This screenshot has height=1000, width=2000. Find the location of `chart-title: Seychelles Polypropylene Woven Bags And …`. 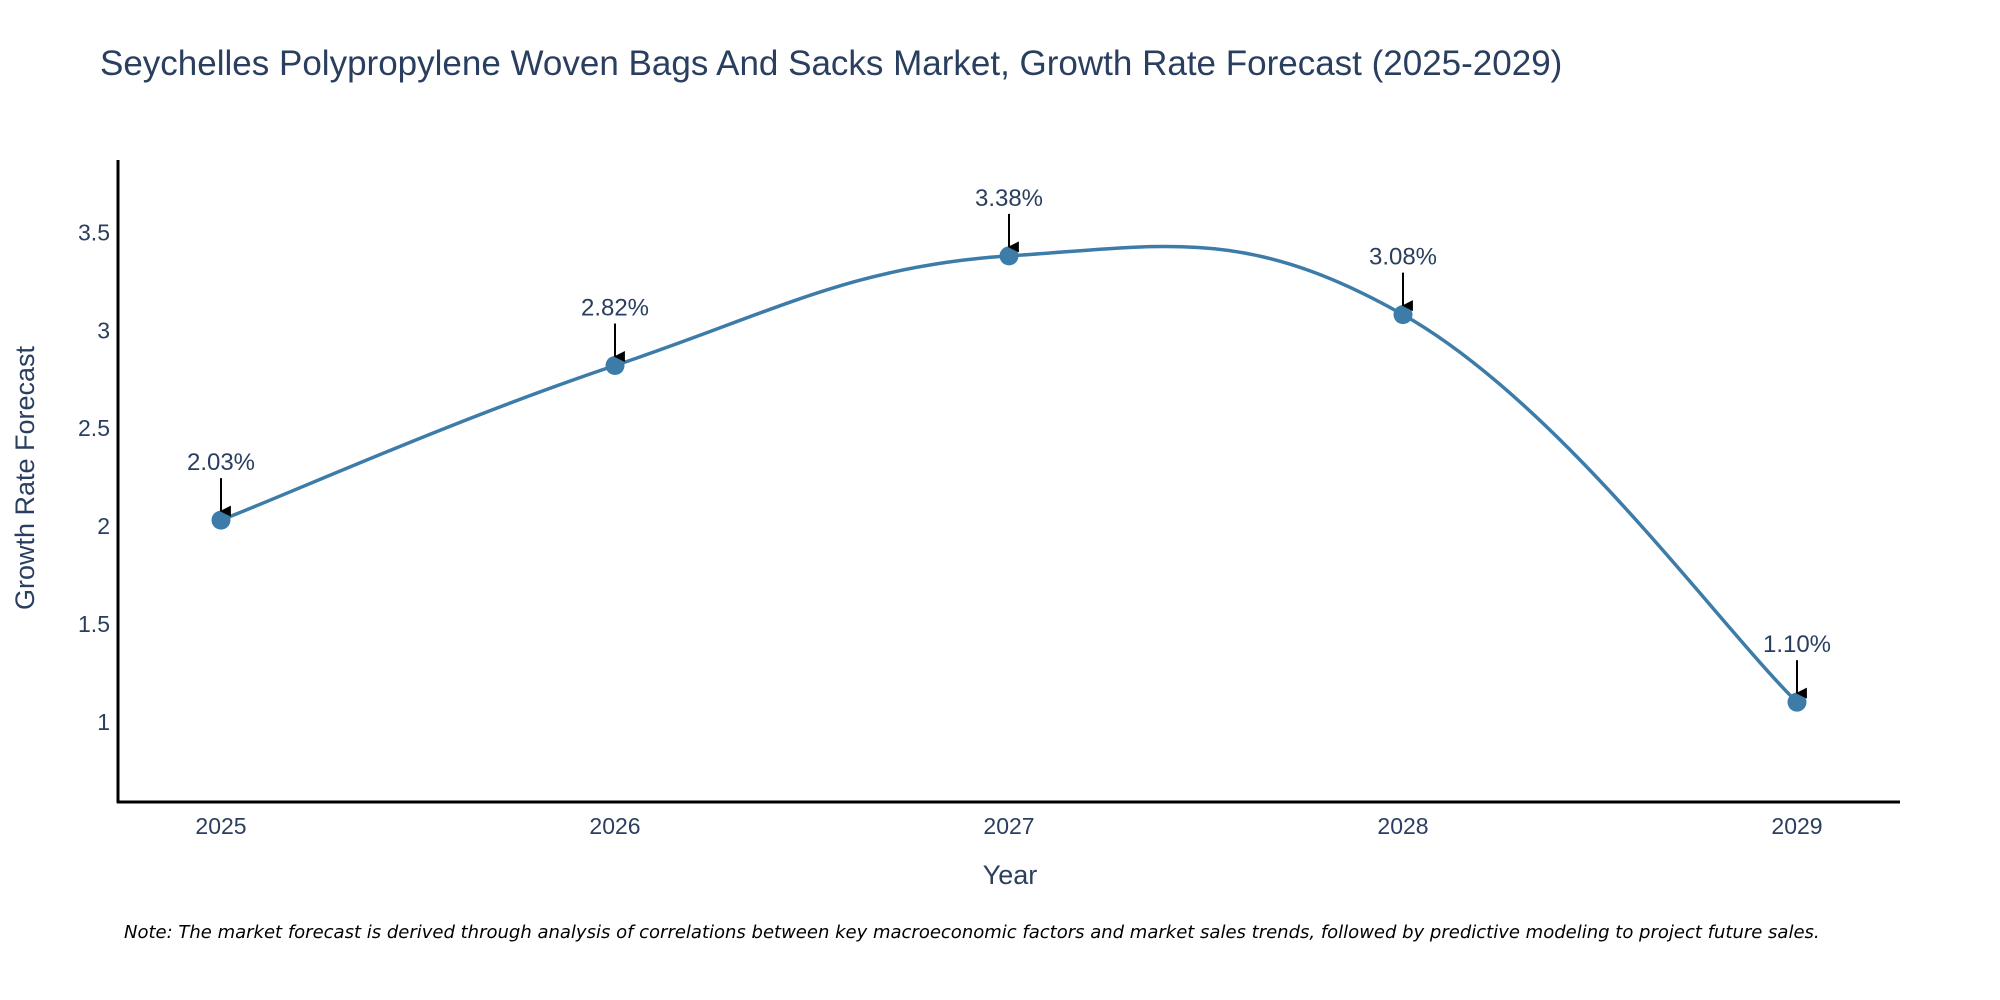

chart-title: Seychelles Polypropylene Woven Bags And … is located at coordinates (831, 63).